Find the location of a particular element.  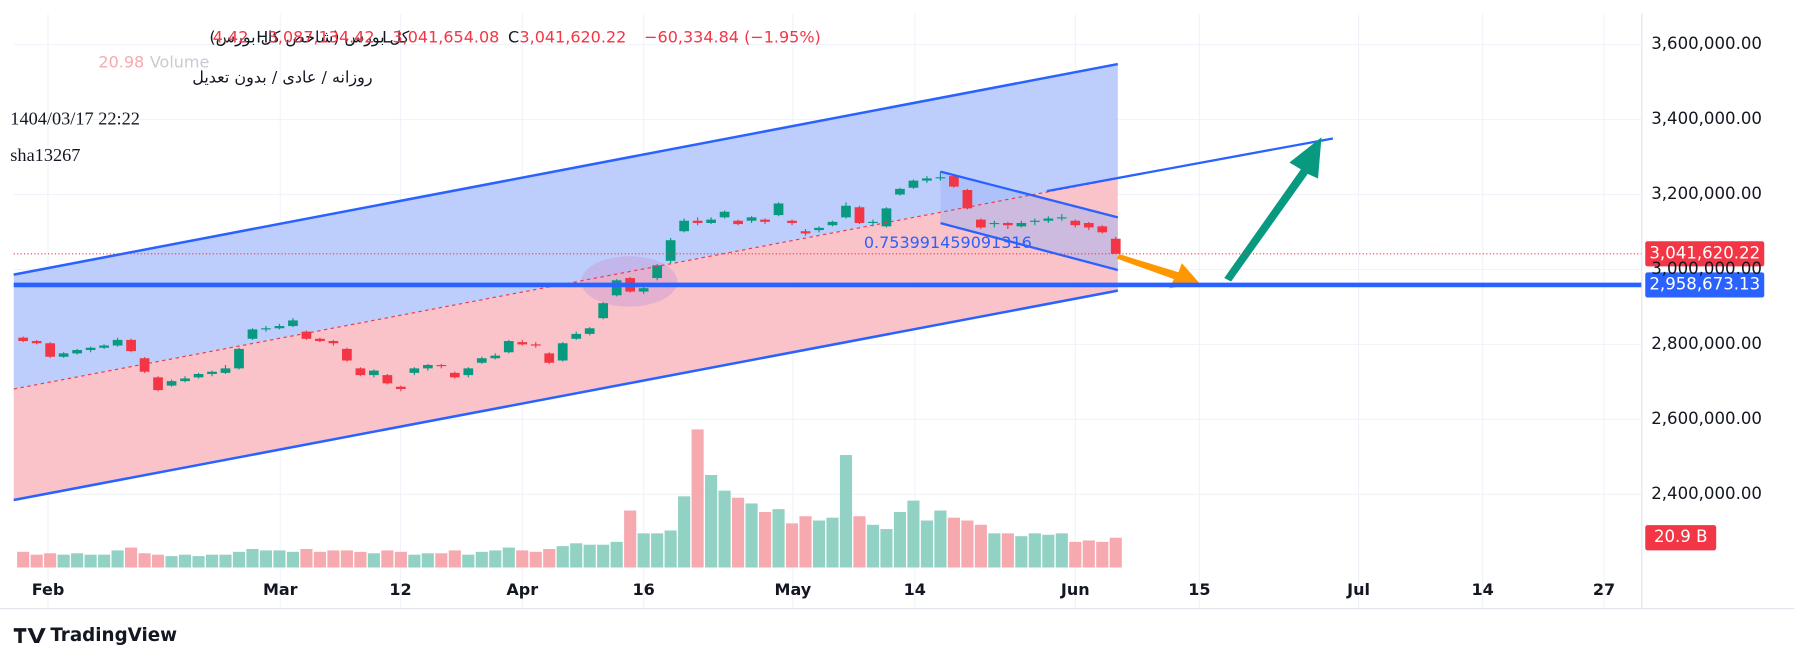

volume-label: 20.9 B is located at coordinates (1681, 536).